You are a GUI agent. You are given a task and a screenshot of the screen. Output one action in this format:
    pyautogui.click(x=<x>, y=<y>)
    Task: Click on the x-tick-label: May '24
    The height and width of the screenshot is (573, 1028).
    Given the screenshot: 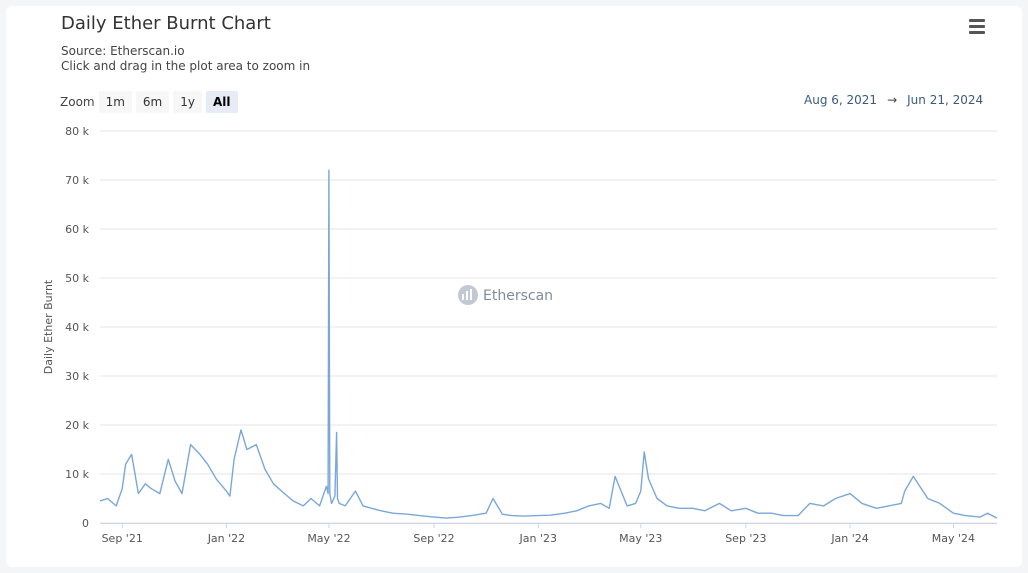 What is the action you would take?
    pyautogui.click(x=953, y=538)
    